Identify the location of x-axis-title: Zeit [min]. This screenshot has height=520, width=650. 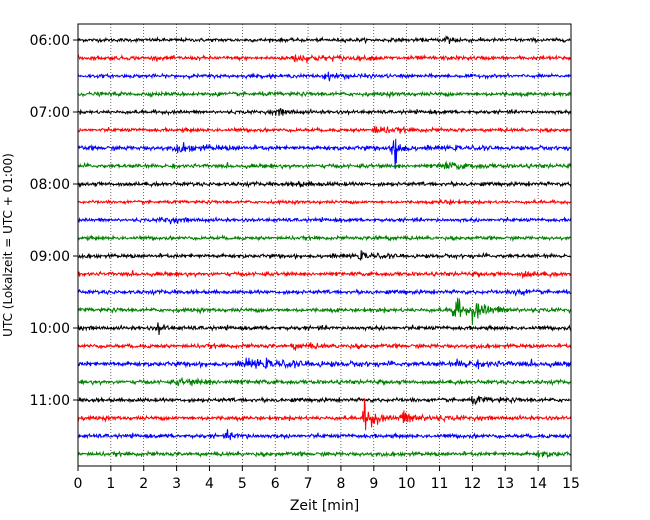
(324, 506).